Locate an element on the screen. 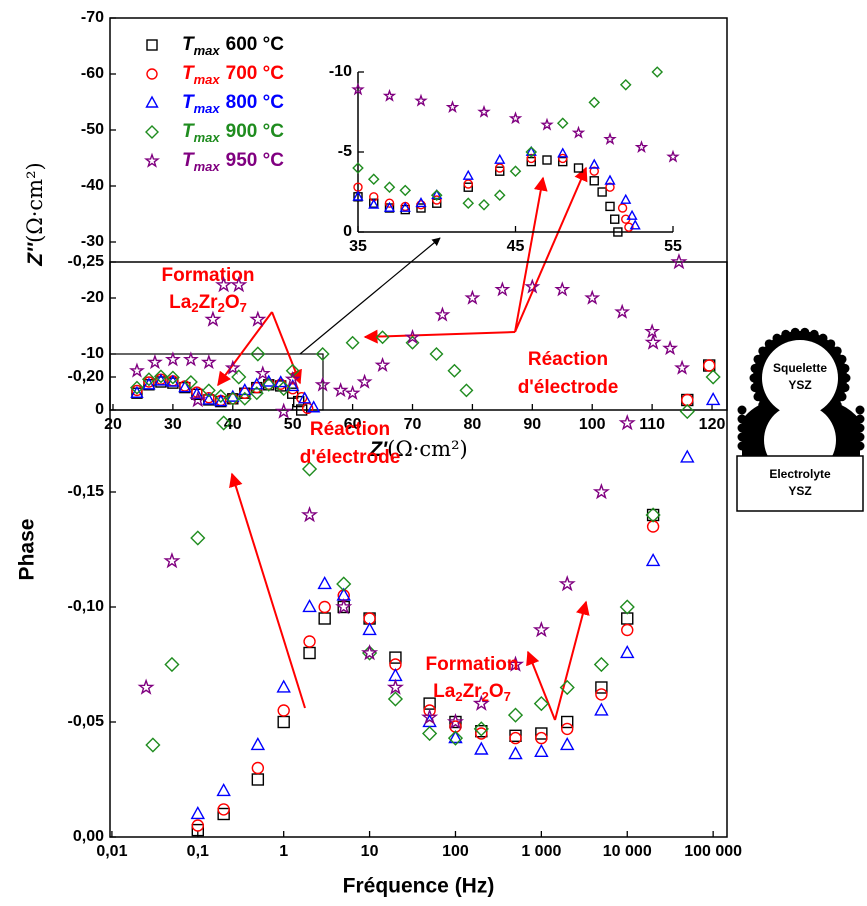  y-tick-label: -10 is located at coordinates (340, 71).